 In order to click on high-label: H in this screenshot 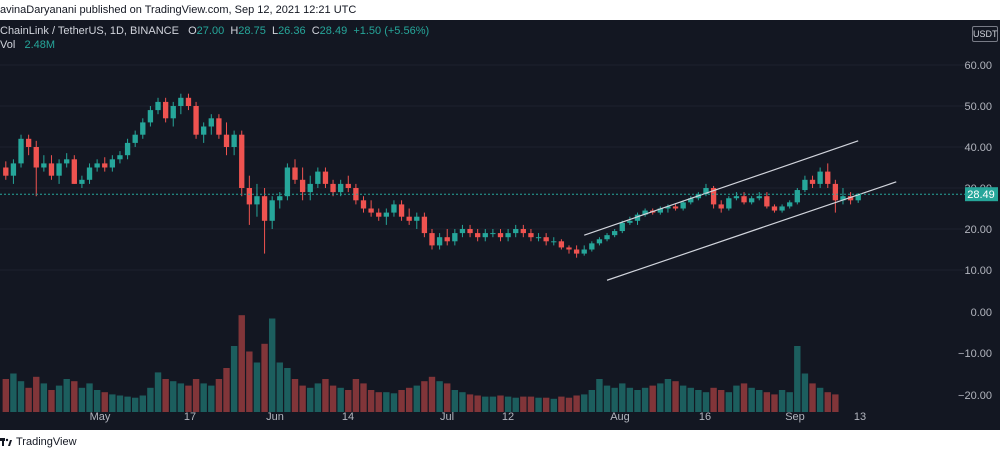, I will do `click(234, 31)`.